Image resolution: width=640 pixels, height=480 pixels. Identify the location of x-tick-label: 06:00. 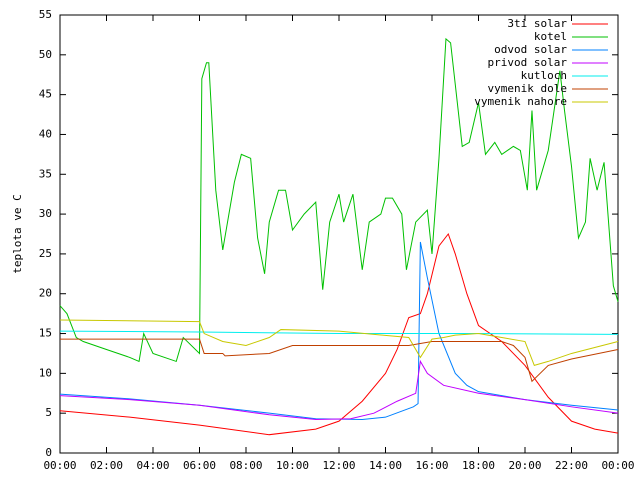
(199, 465).